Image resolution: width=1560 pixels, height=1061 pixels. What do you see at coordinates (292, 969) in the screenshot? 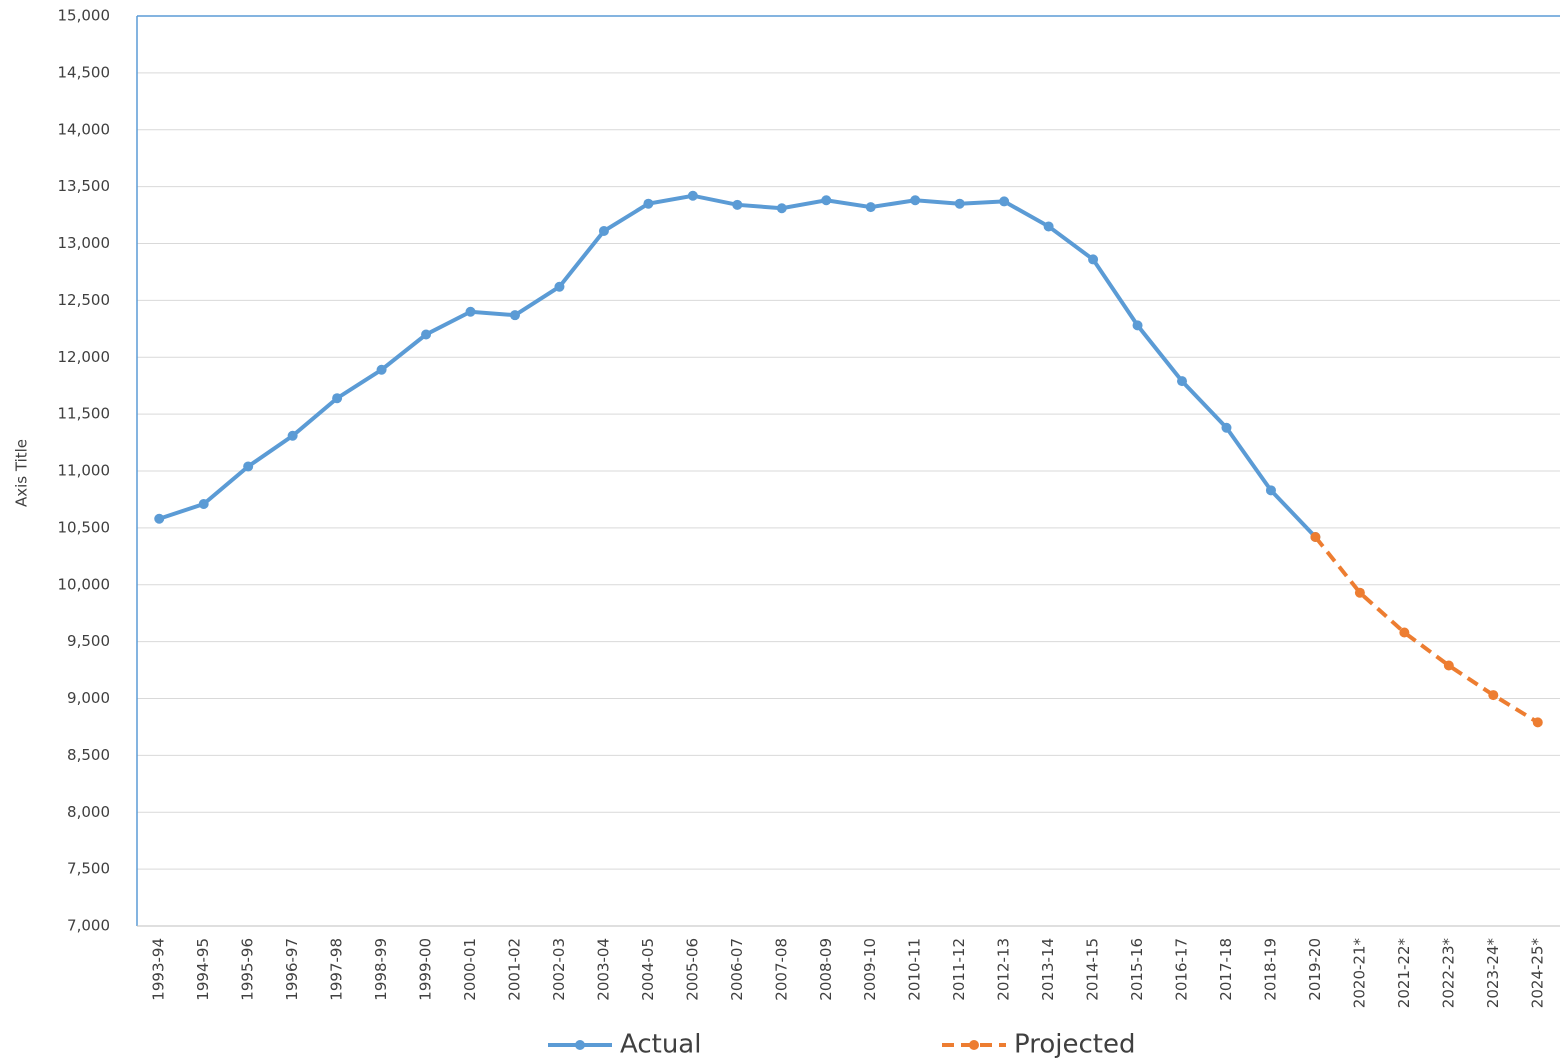
I see `x-tick-label: 1996-97` at bounding box center [292, 969].